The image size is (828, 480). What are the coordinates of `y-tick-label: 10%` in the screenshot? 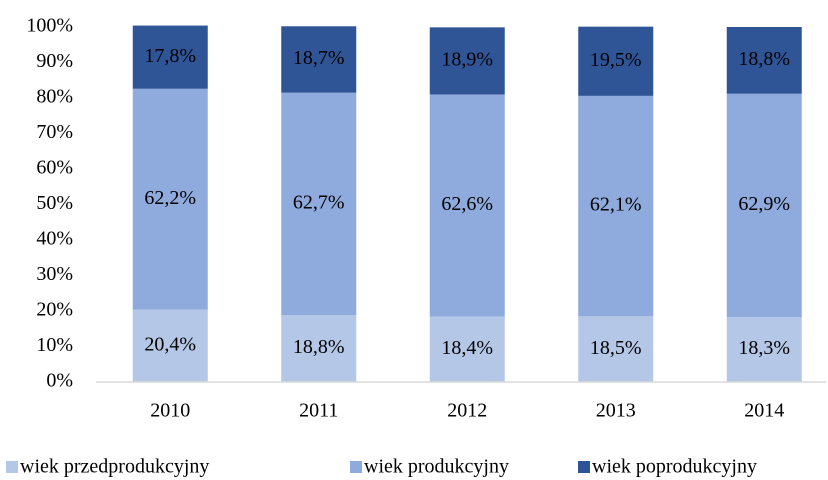 It's located at (54, 345).